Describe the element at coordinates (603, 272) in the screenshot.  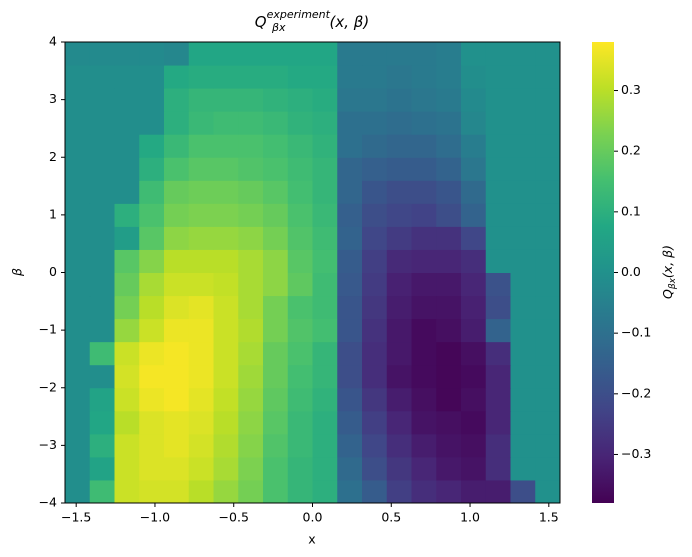
I see `colorbar` at that location.